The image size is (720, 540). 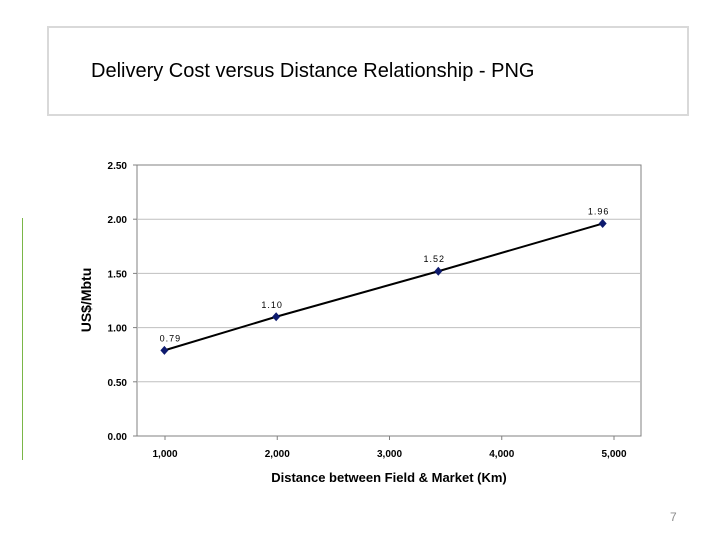 I want to click on y-tick-label: 0.50, so click(x=118, y=383).